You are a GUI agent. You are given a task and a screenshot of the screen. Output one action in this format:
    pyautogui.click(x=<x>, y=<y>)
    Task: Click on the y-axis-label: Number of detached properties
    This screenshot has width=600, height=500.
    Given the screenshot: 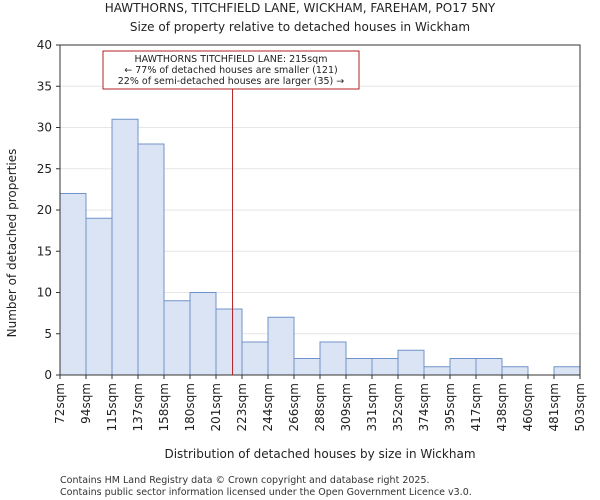 What is the action you would take?
    pyautogui.click(x=12, y=243)
    